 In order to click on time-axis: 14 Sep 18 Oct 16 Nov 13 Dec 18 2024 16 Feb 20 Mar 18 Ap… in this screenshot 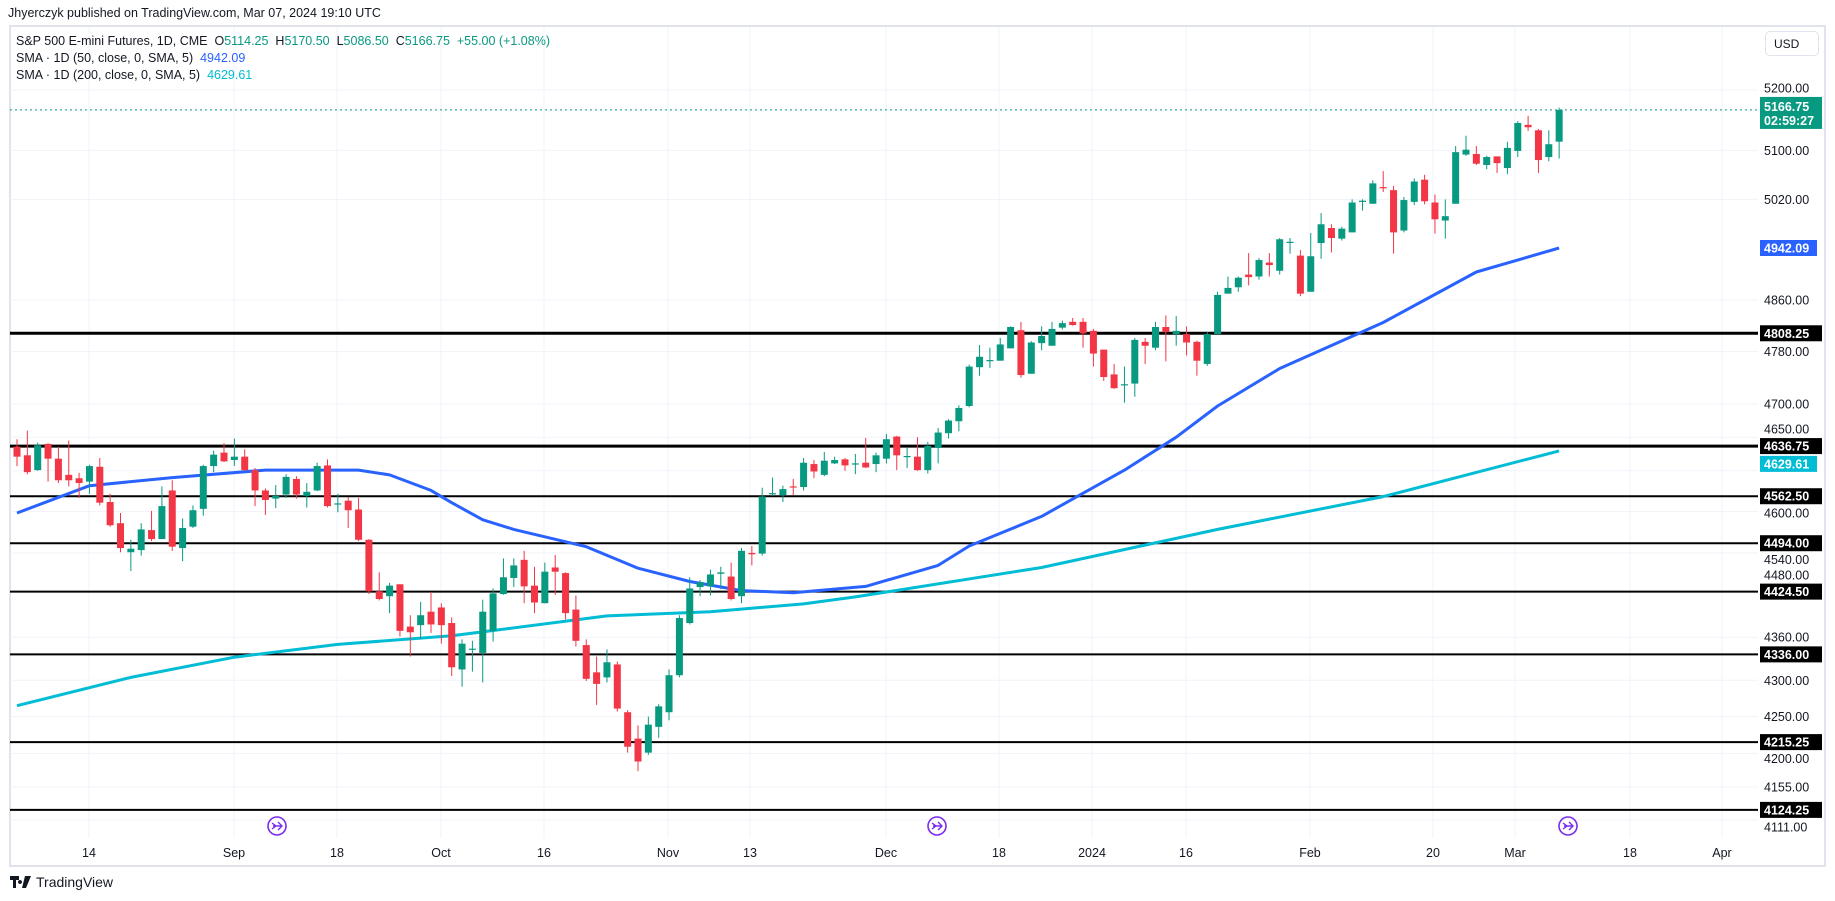, I will do `click(907, 853)`.